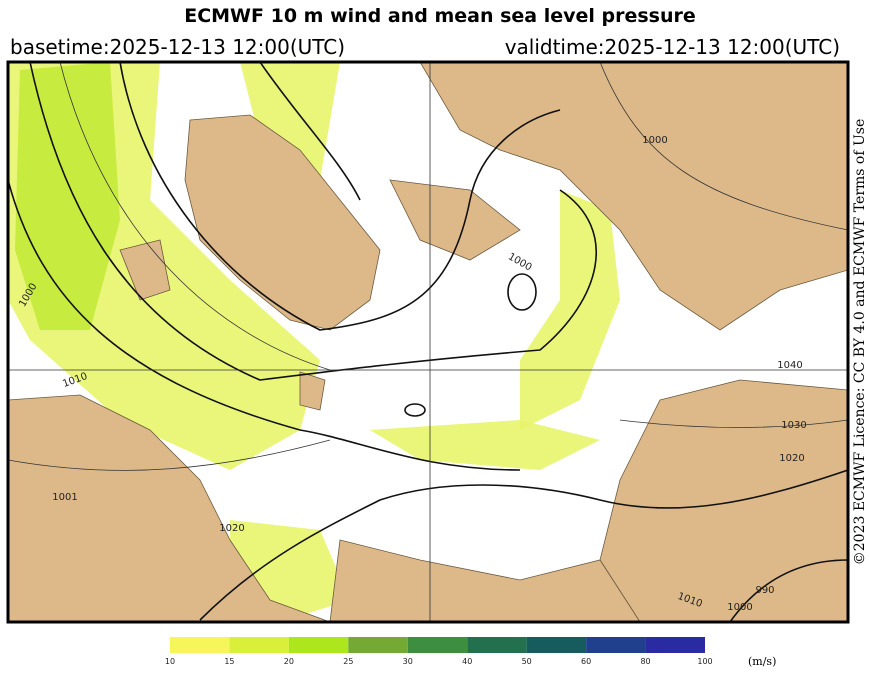 The width and height of the screenshot is (870, 680). I want to click on colorbar-unit: (m/s), so click(762, 661).